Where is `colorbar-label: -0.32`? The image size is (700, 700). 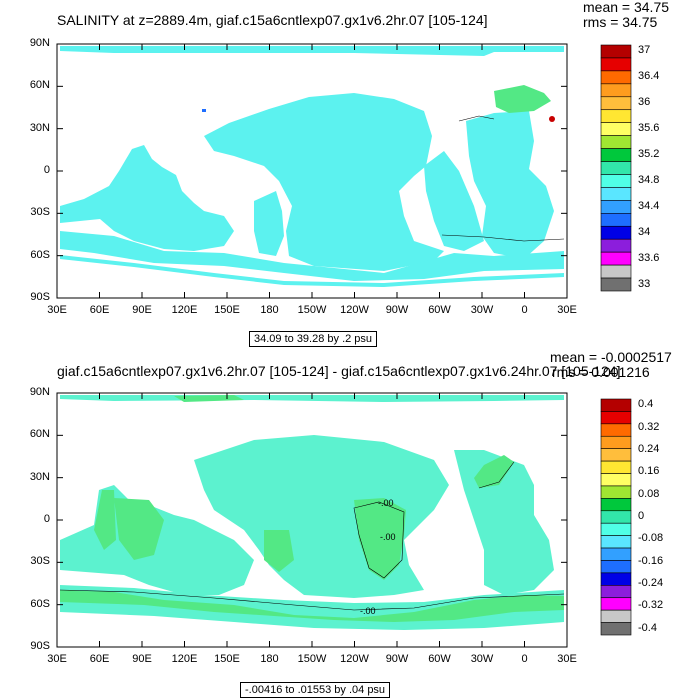 colorbar-label: -0.32 is located at coordinates (651, 605).